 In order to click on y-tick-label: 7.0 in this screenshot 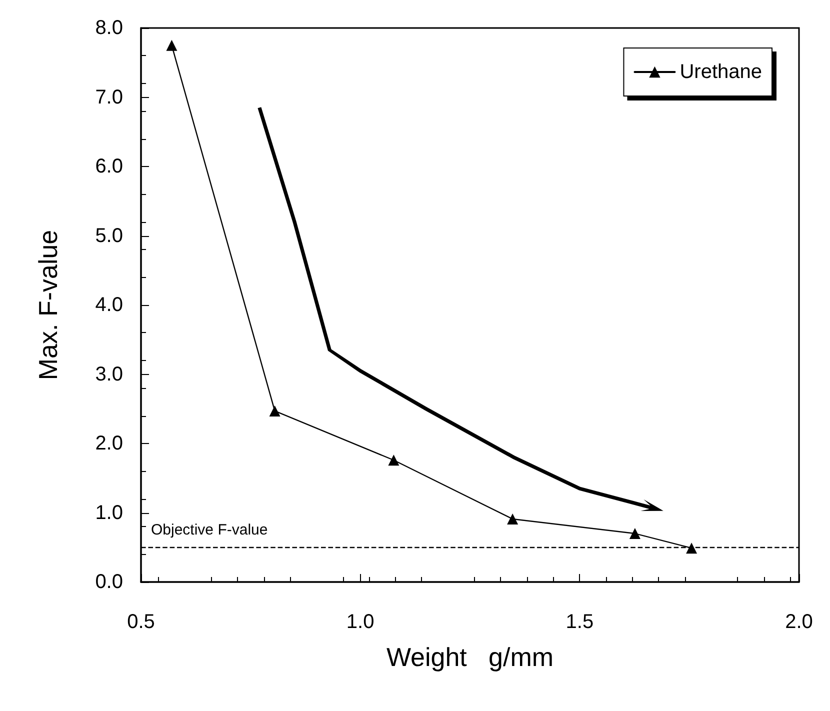, I will do `click(109, 97)`.